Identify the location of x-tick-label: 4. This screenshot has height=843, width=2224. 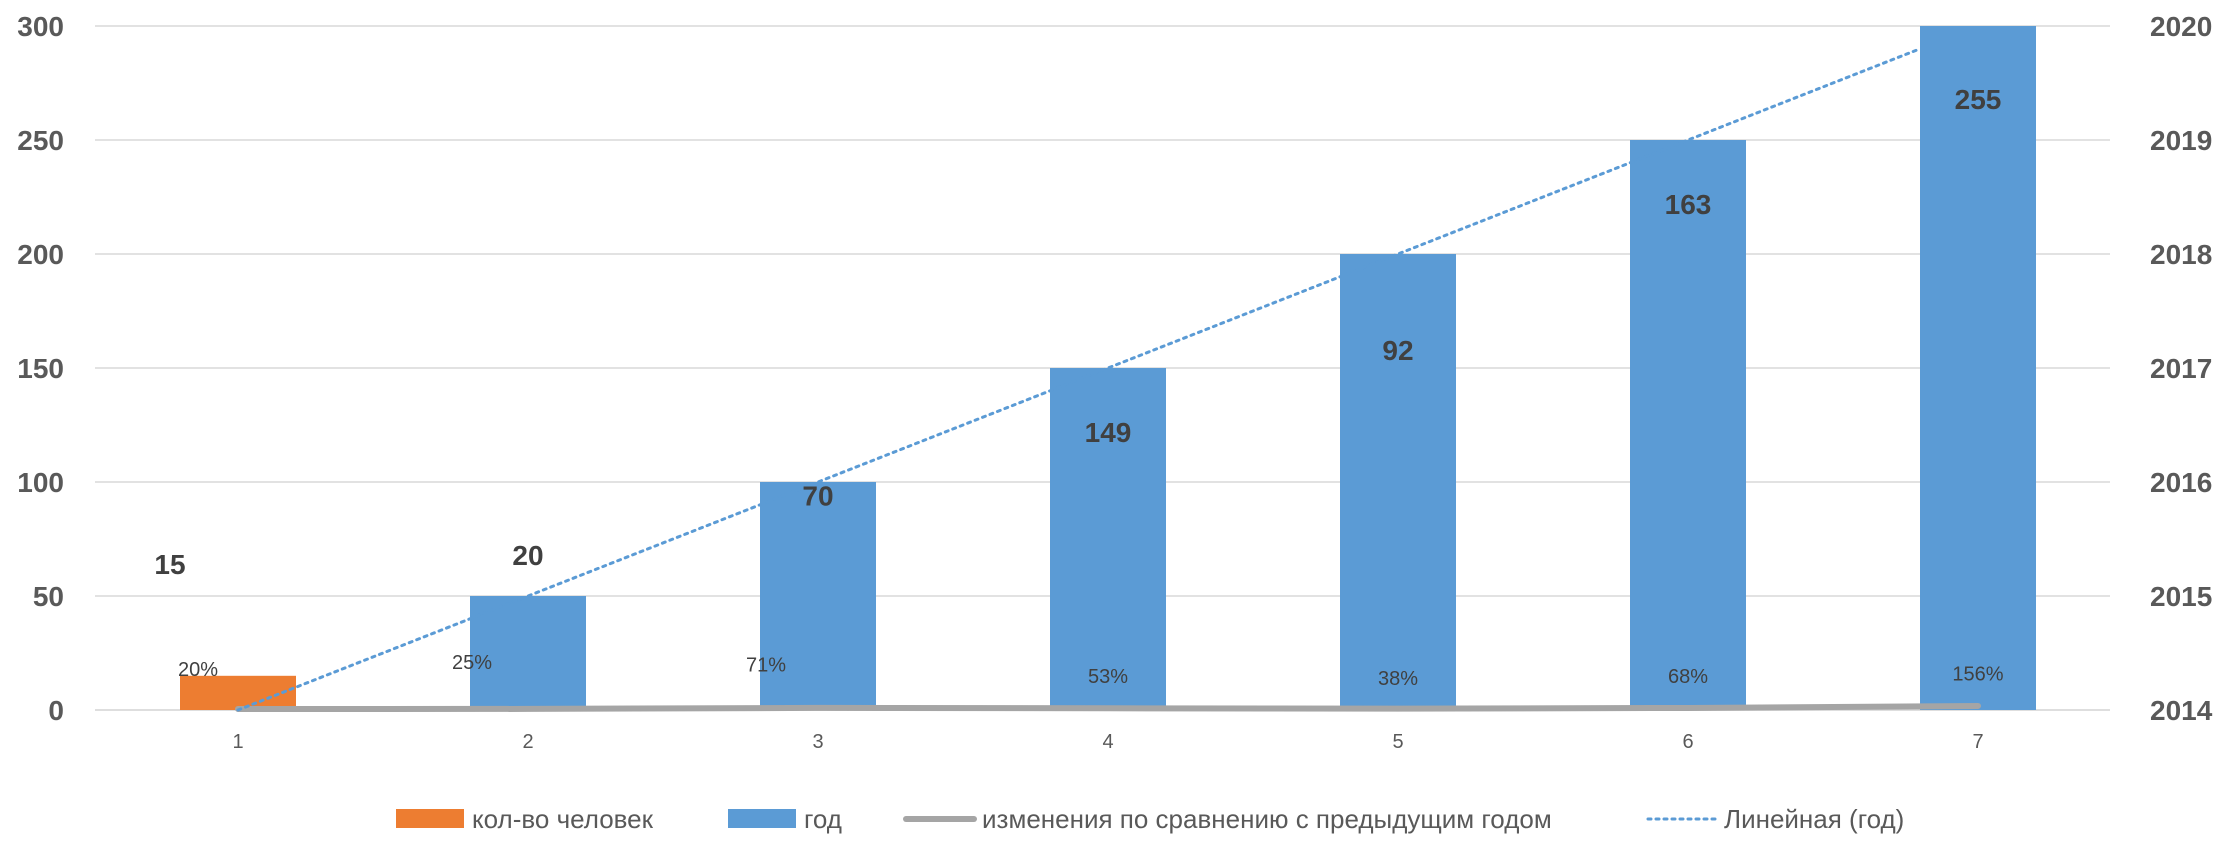
(1107, 742).